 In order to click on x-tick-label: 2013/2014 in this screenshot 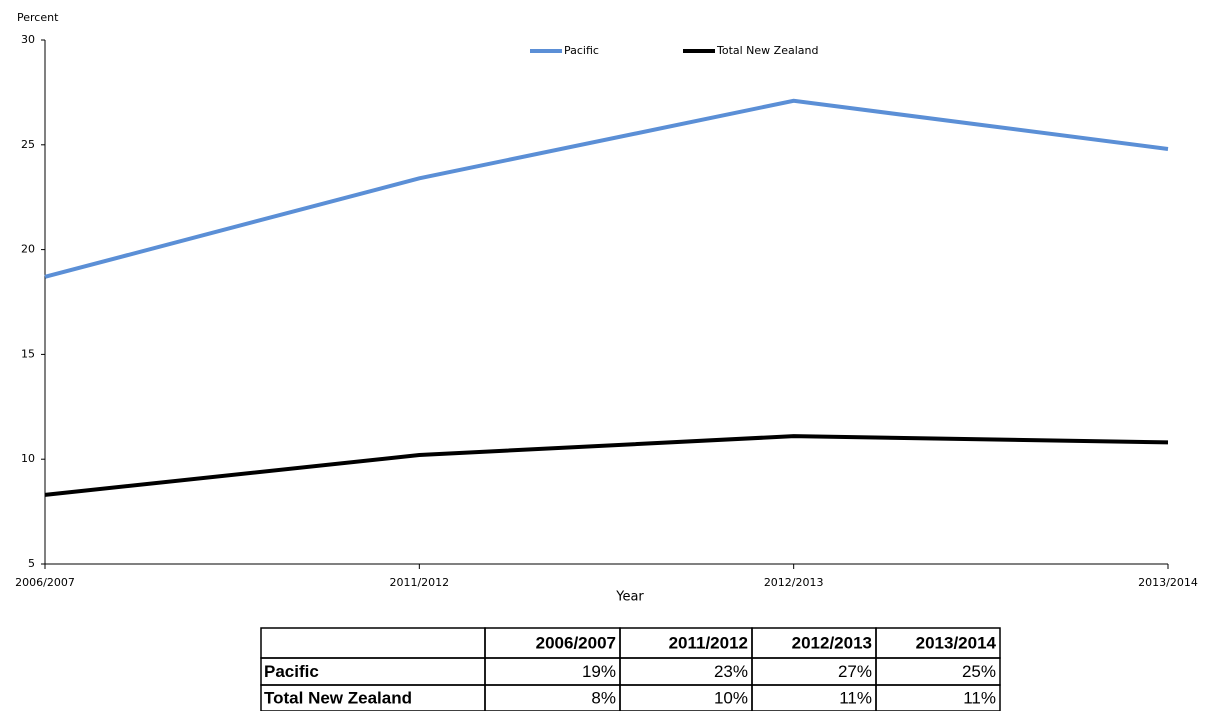, I will do `click(1168, 582)`.